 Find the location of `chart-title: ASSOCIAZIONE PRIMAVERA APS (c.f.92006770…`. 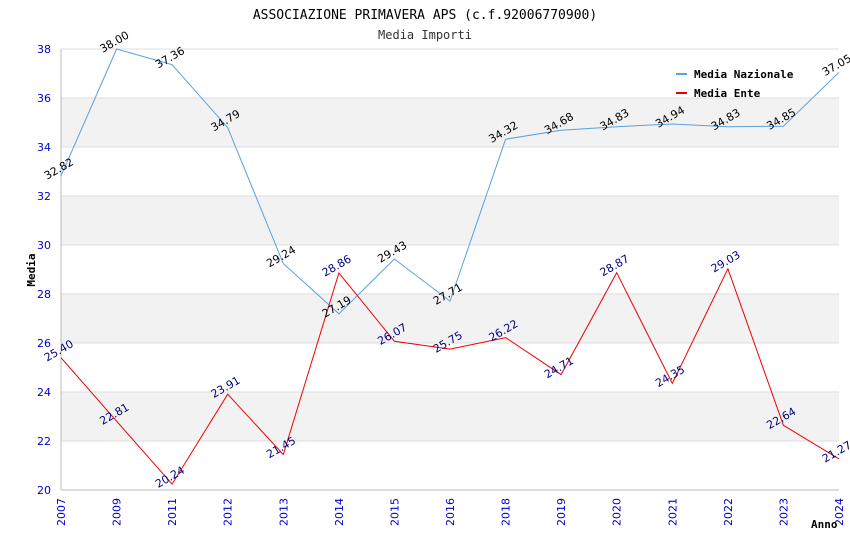

chart-title: ASSOCIAZIONE PRIMAVERA APS (c.f.92006770… is located at coordinates (425, 15).